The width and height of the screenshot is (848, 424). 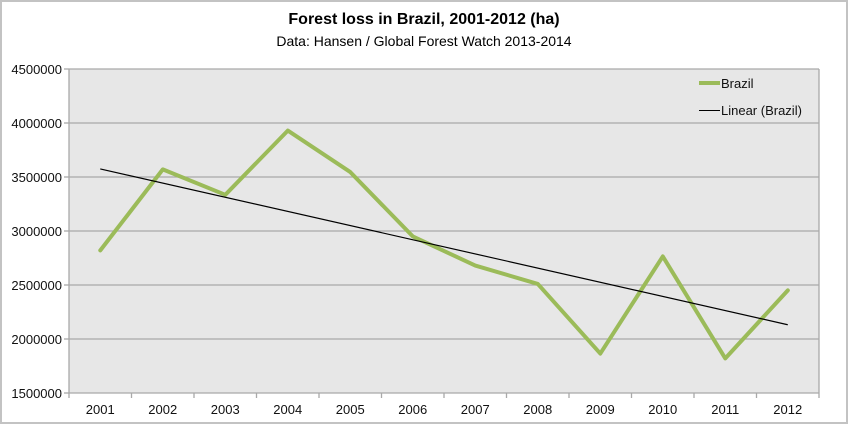 I want to click on legend-label-brazil: Brazil, so click(x=737, y=83).